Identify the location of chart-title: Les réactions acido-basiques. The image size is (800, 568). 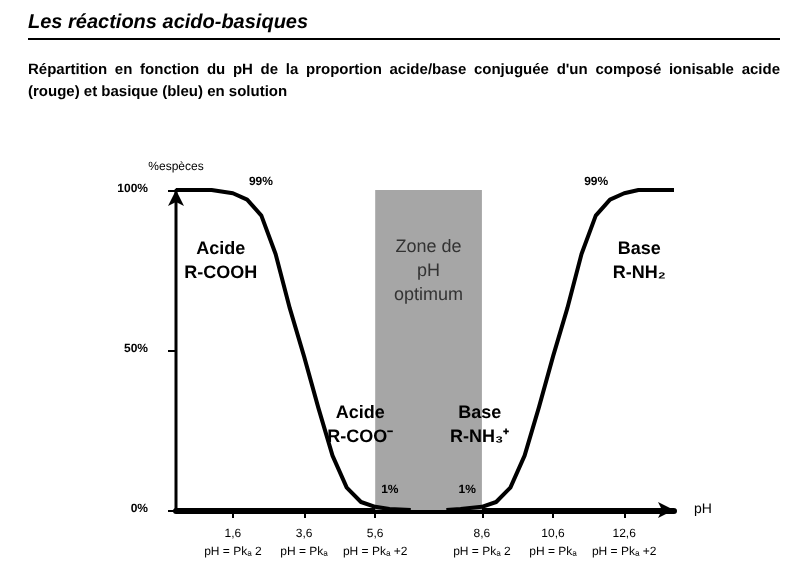
(404, 26).